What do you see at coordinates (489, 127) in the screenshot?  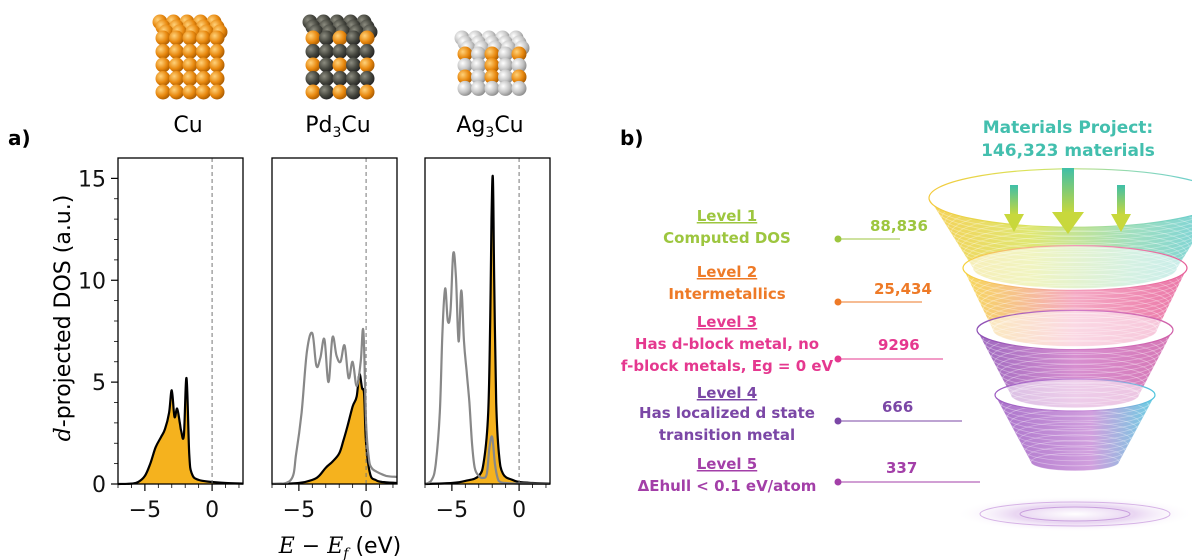 I see `panel-title-ag3cu: Ag3Cu` at bounding box center [489, 127].